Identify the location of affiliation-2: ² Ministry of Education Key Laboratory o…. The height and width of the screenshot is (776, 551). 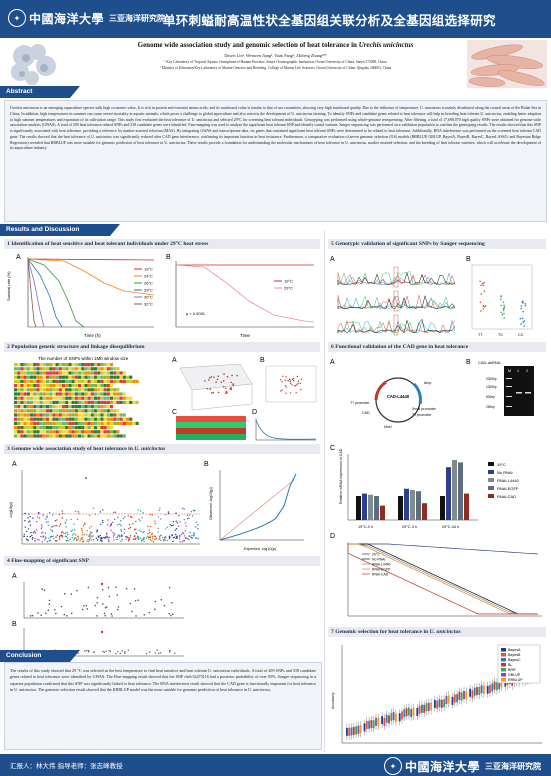
(275, 68).